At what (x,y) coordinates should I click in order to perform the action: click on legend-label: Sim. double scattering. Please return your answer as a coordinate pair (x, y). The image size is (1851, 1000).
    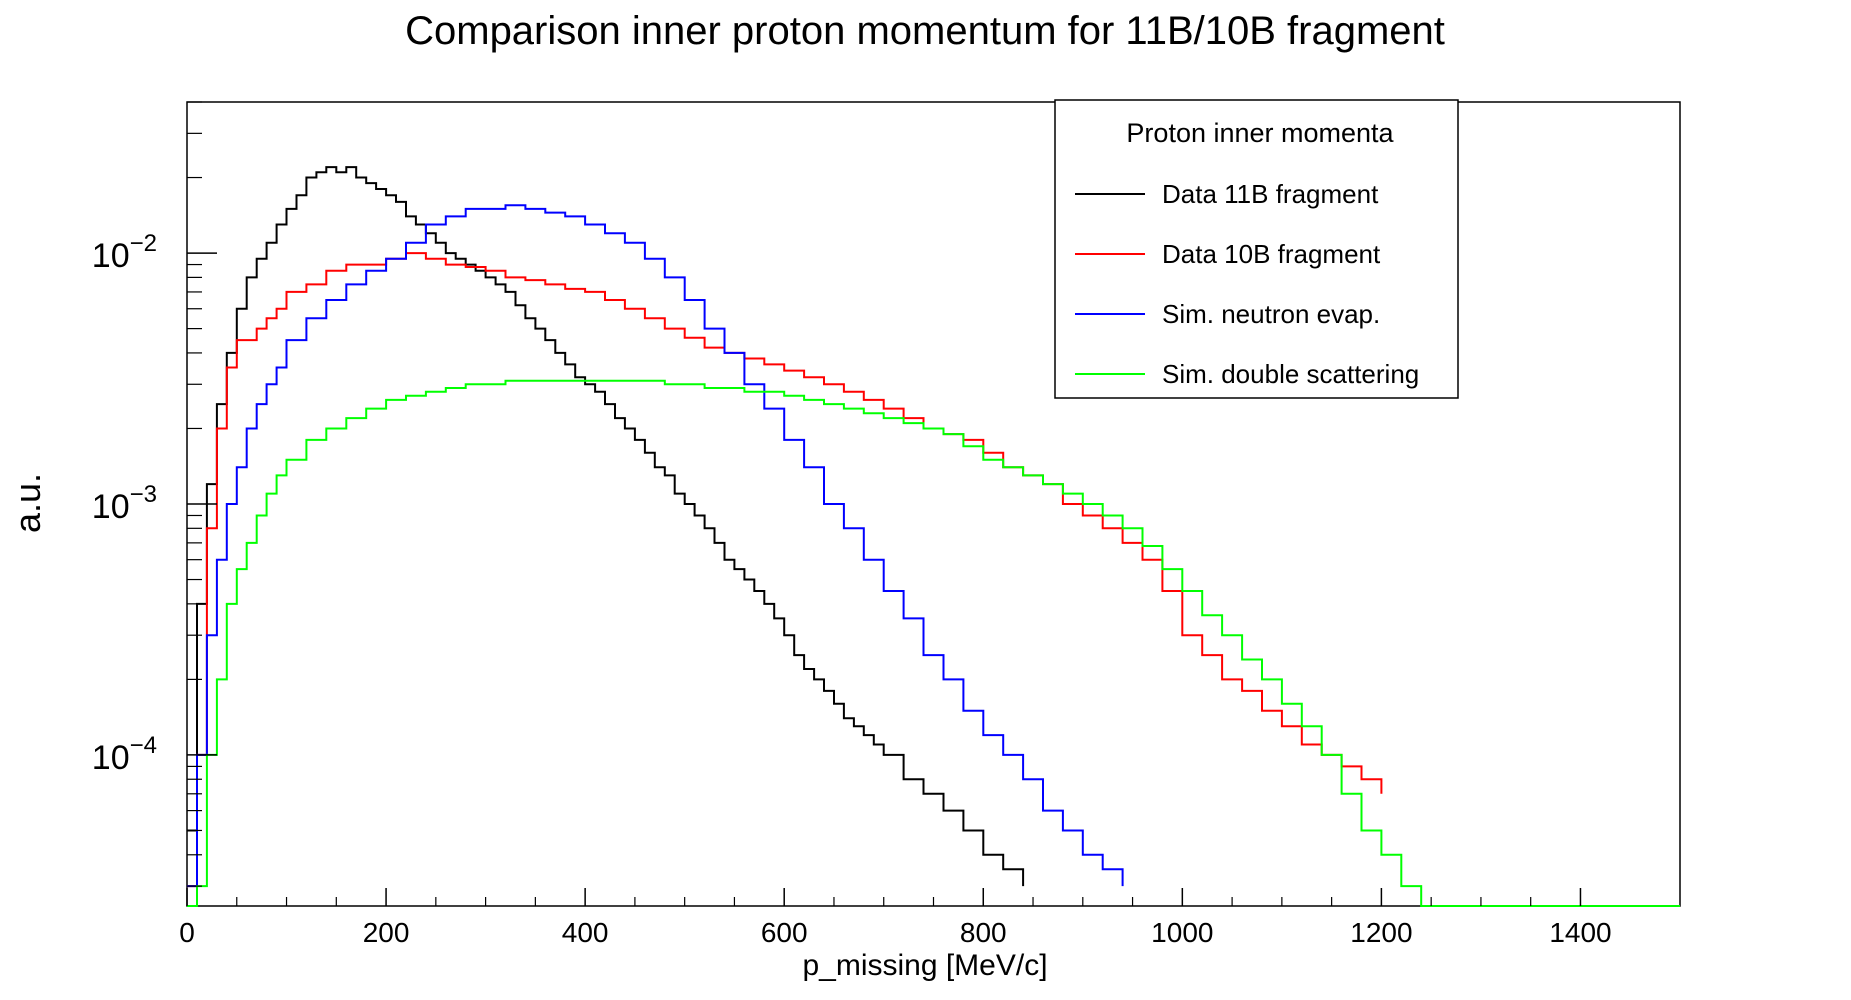
    Looking at the image, I should click on (1290, 374).